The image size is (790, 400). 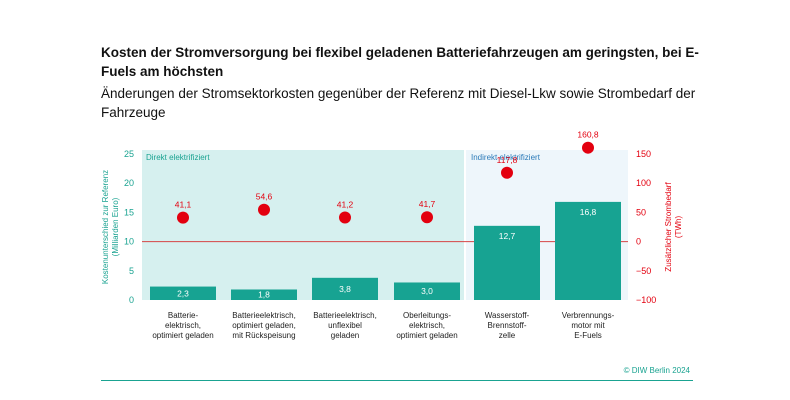 I want to click on bar-value-label: 16,8, so click(x=588, y=212).